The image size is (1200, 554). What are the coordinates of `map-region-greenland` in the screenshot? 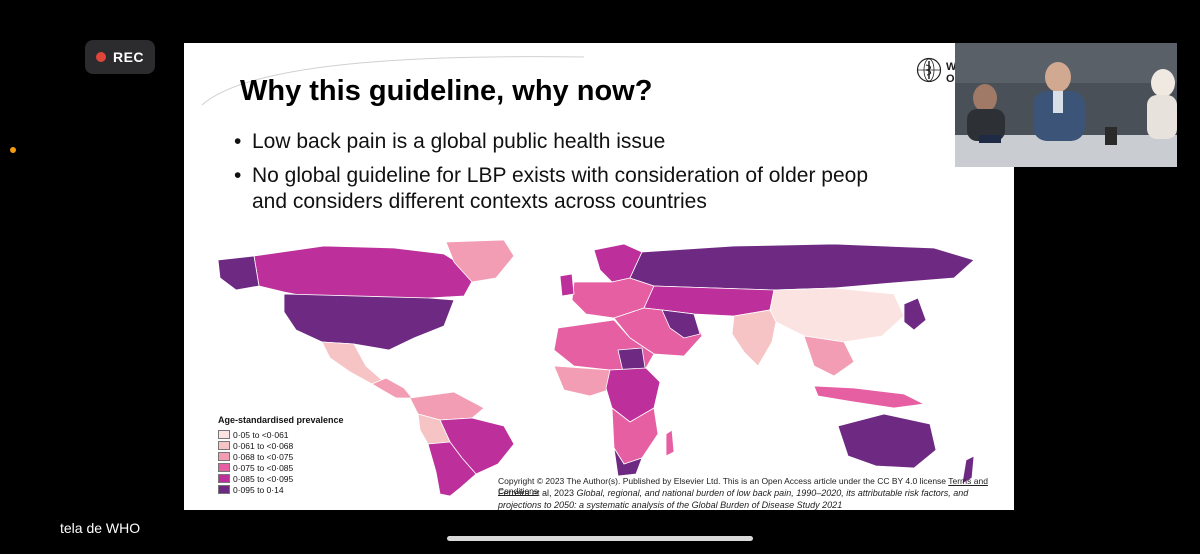 It's located at (480, 261).